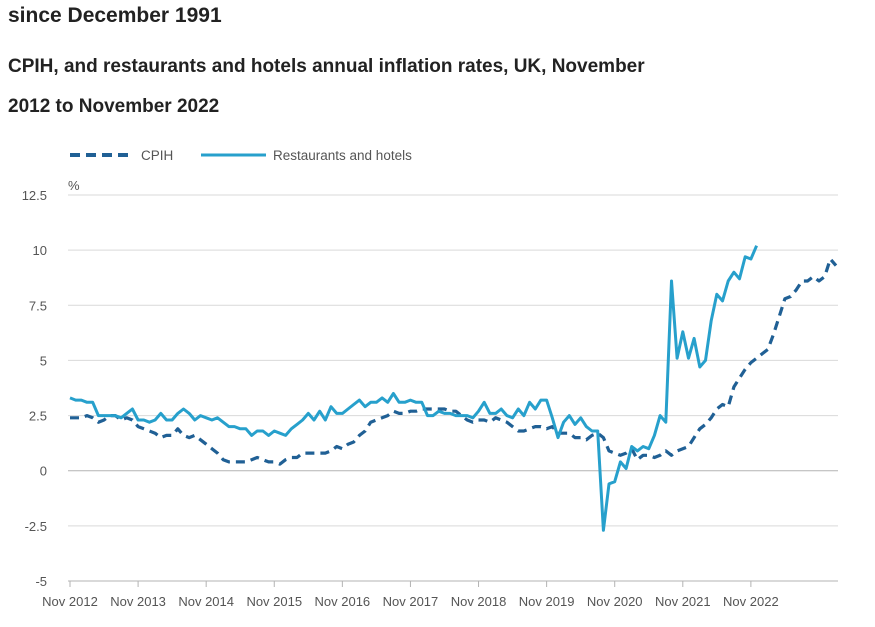 The height and width of the screenshot is (627, 875). I want to click on y-axis-unit-label: %, so click(74, 185).